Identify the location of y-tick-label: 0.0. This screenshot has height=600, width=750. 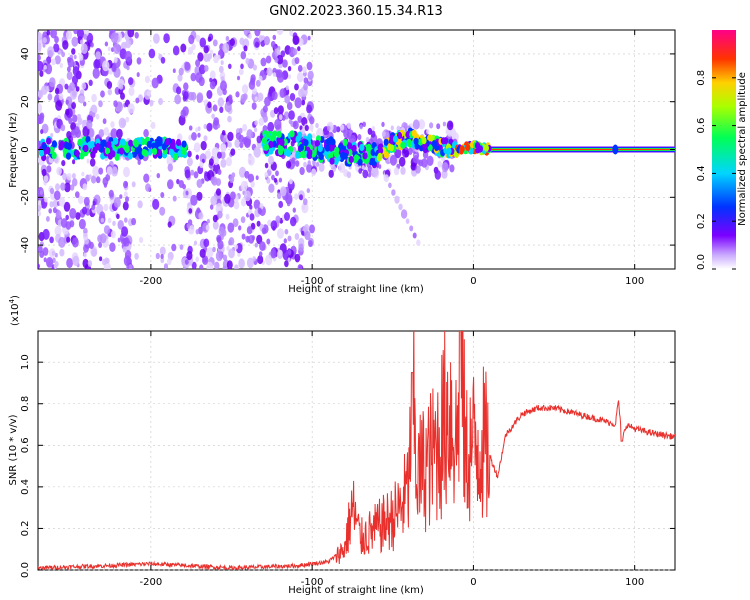
(25, 570).